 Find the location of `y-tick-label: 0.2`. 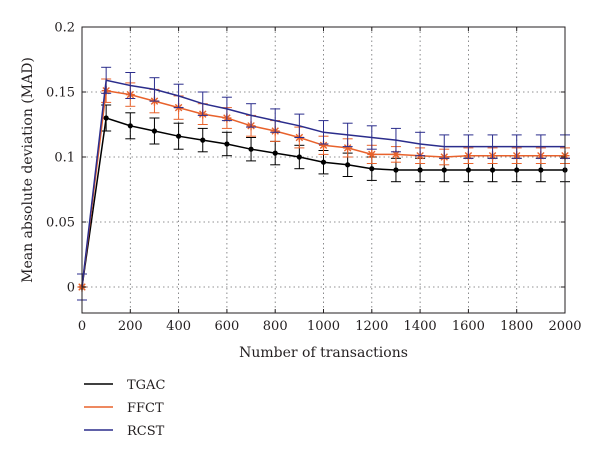

y-tick-label: 0.2 is located at coordinates (64, 28).